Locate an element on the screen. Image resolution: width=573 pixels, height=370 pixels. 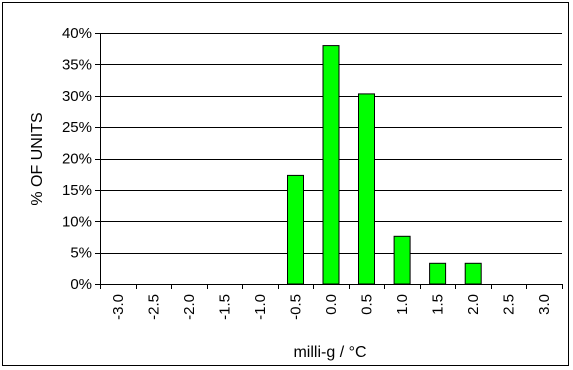
bar-2.0 is located at coordinates (473, 273).